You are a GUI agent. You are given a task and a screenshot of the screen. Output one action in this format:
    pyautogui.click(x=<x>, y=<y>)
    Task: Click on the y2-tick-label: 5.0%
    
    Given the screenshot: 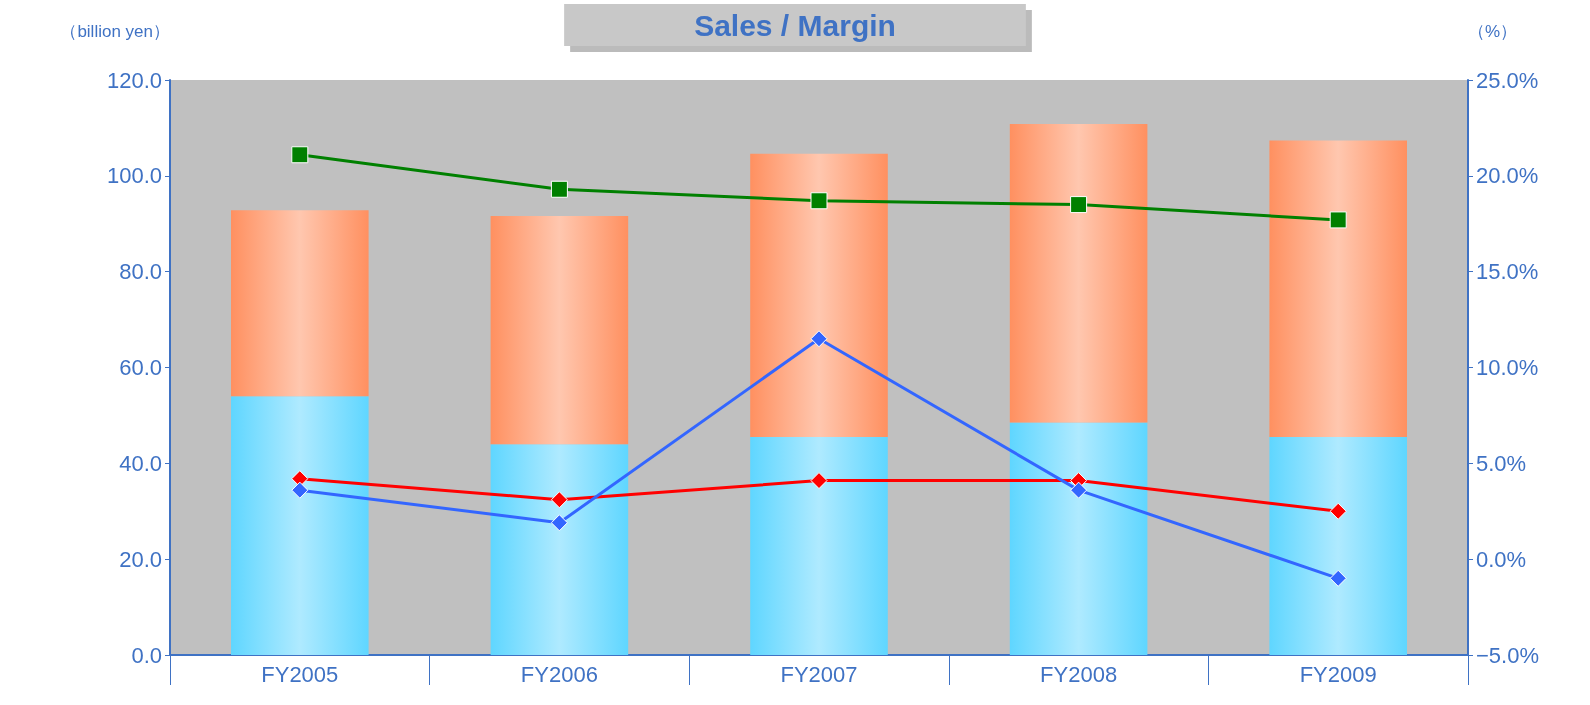 What is the action you would take?
    pyautogui.click(x=1501, y=463)
    